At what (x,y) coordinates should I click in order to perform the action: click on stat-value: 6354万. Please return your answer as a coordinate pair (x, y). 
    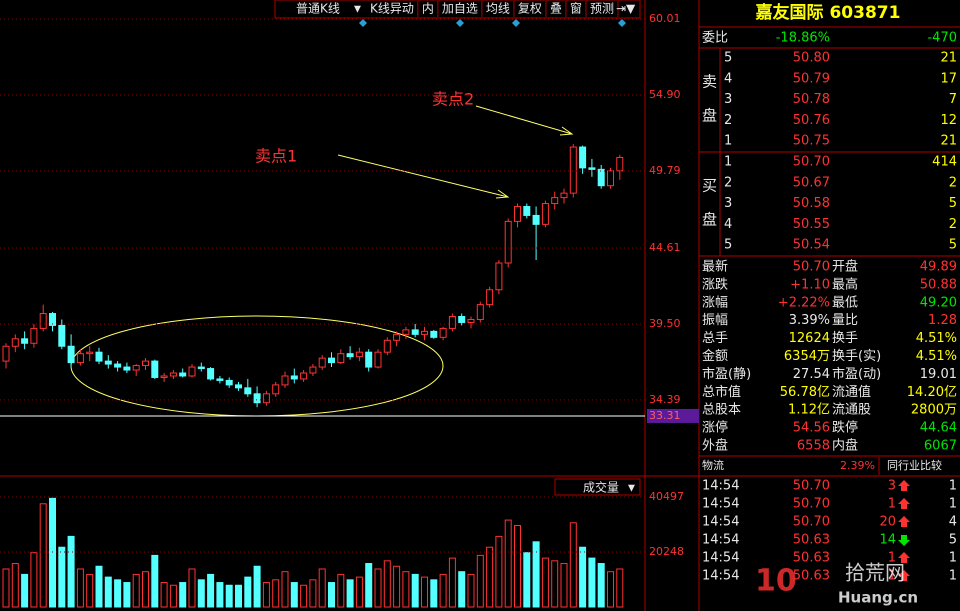
    Looking at the image, I should click on (807, 356).